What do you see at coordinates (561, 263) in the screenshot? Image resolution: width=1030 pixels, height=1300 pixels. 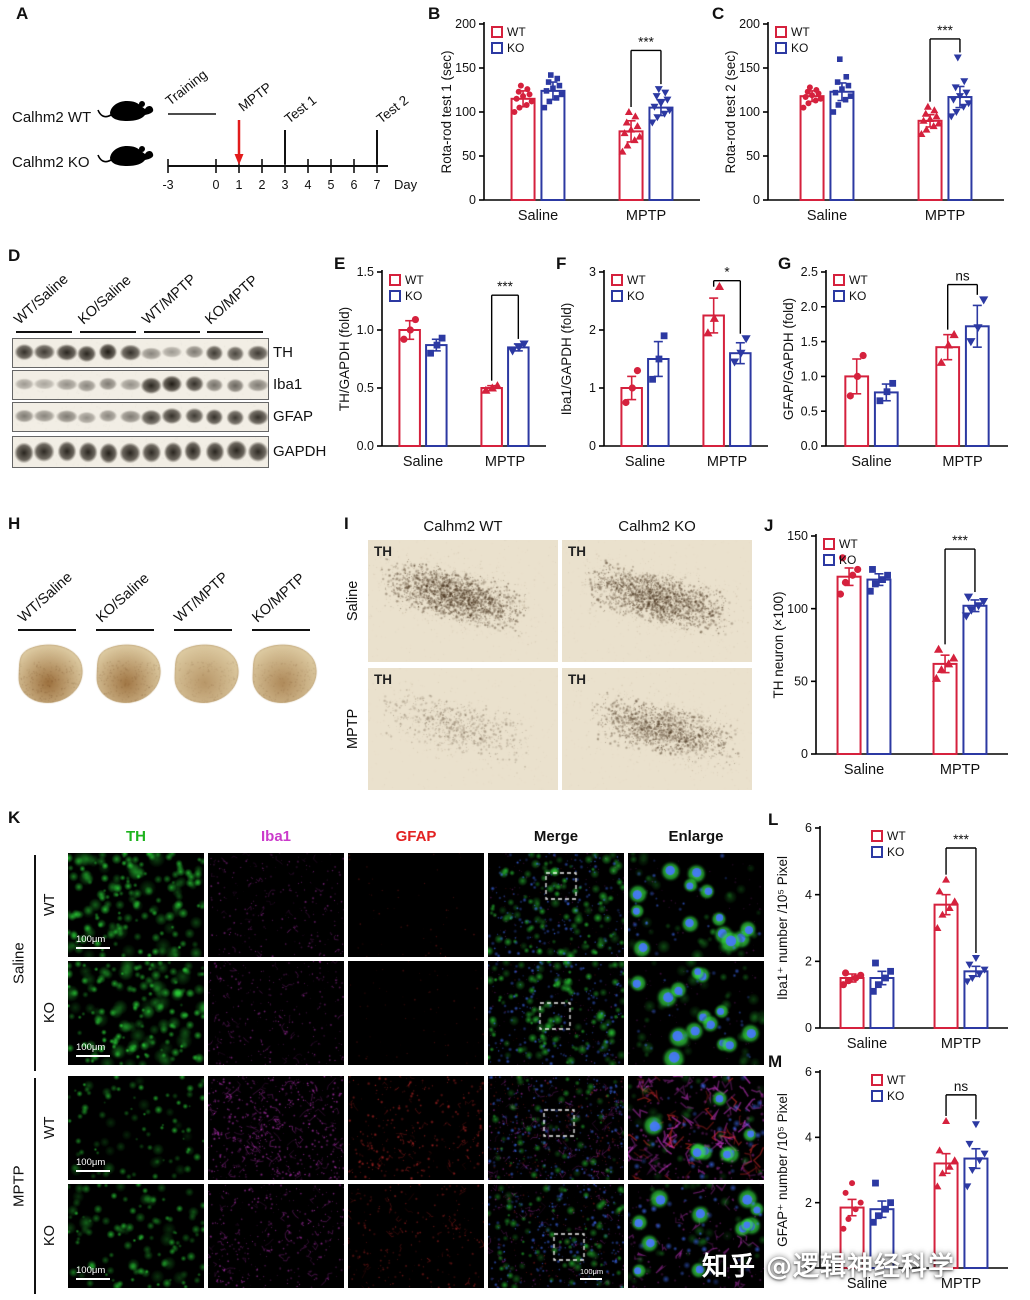 I see `panel-label-f: F` at bounding box center [561, 263].